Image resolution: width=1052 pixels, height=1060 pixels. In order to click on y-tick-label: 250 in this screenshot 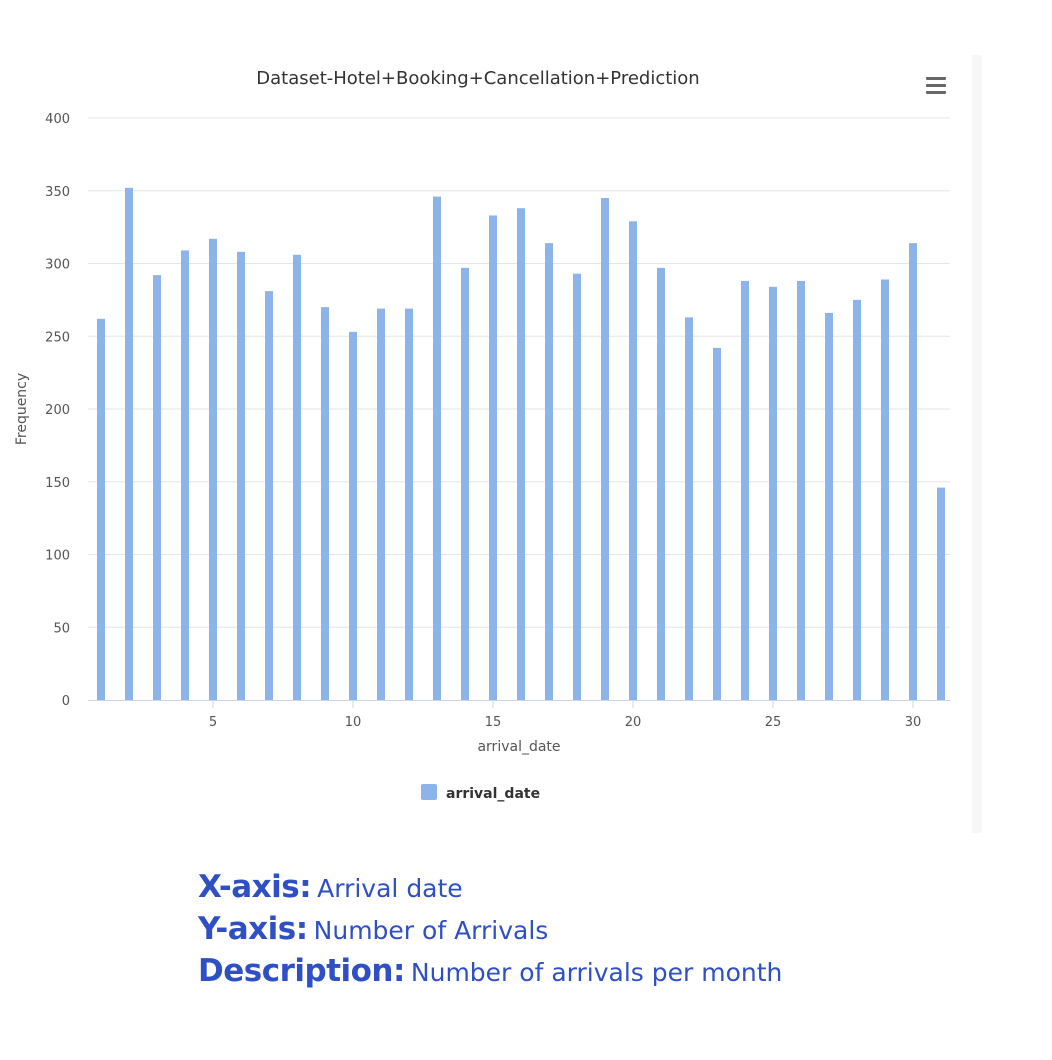, I will do `click(57, 337)`.